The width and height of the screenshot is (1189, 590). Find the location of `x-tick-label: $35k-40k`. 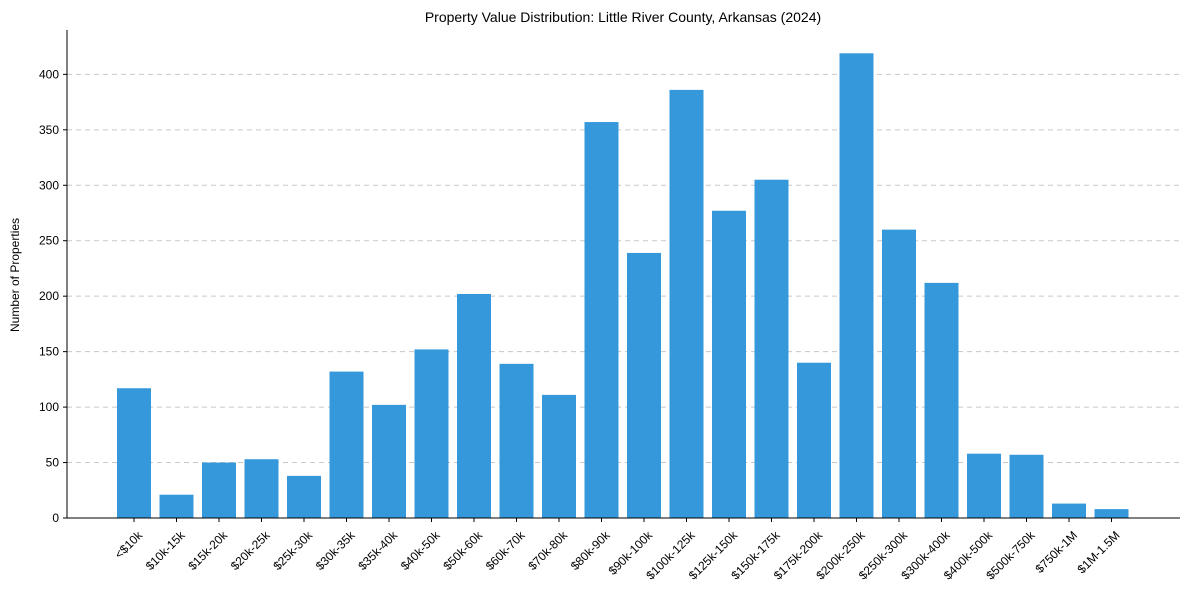

x-tick-label: $35k-40k is located at coordinates (378, 551).